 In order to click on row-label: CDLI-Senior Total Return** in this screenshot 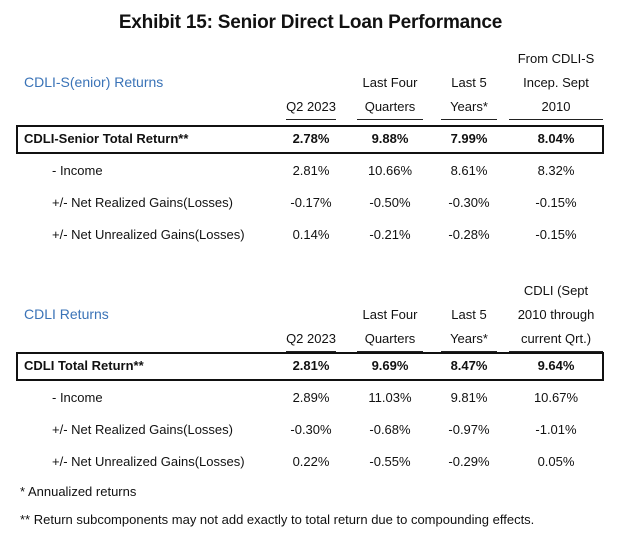, I will do `click(106, 138)`.